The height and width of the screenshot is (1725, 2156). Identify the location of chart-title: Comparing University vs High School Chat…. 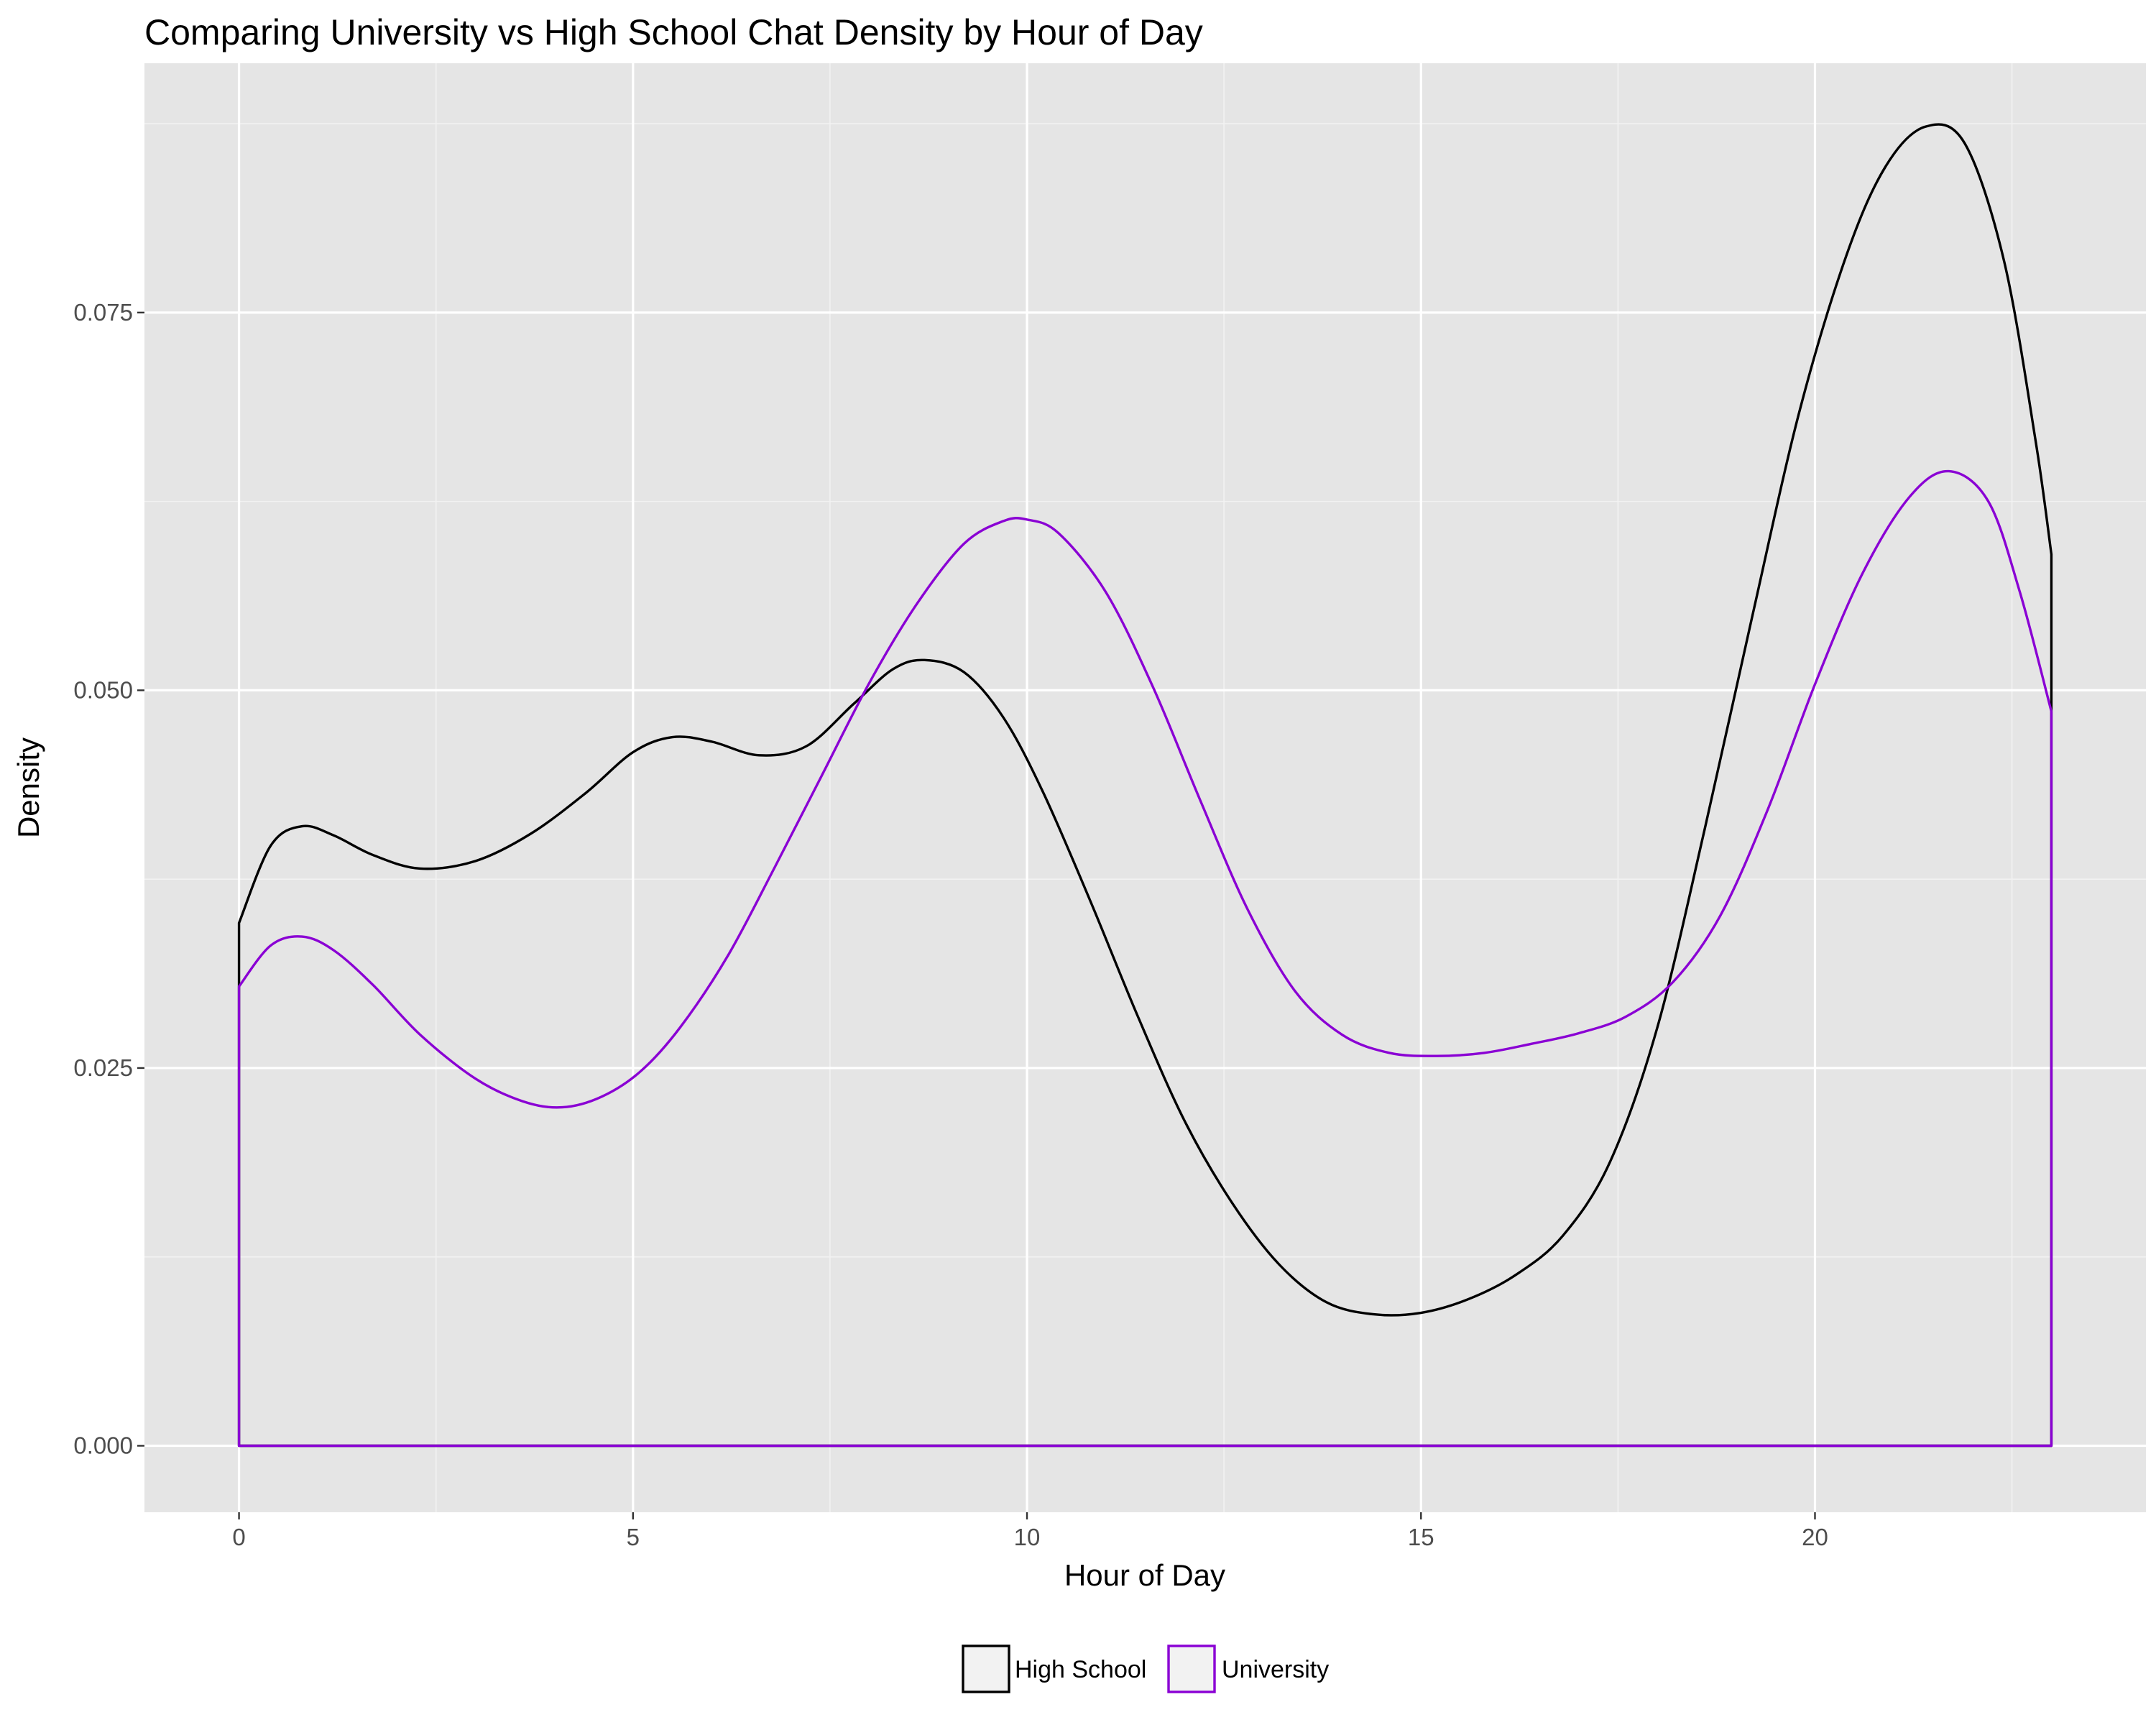
(673, 32).